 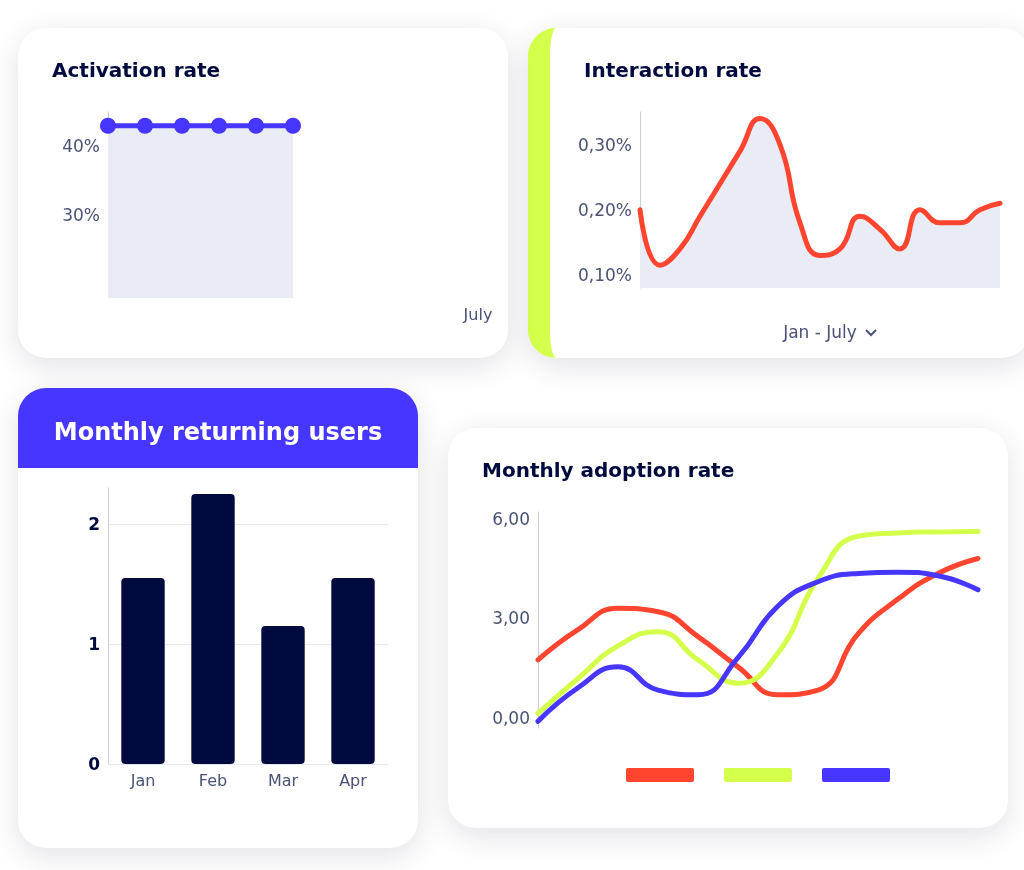 I want to click on chart-title: Monthly adoption rate, so click(x=608, y=470).